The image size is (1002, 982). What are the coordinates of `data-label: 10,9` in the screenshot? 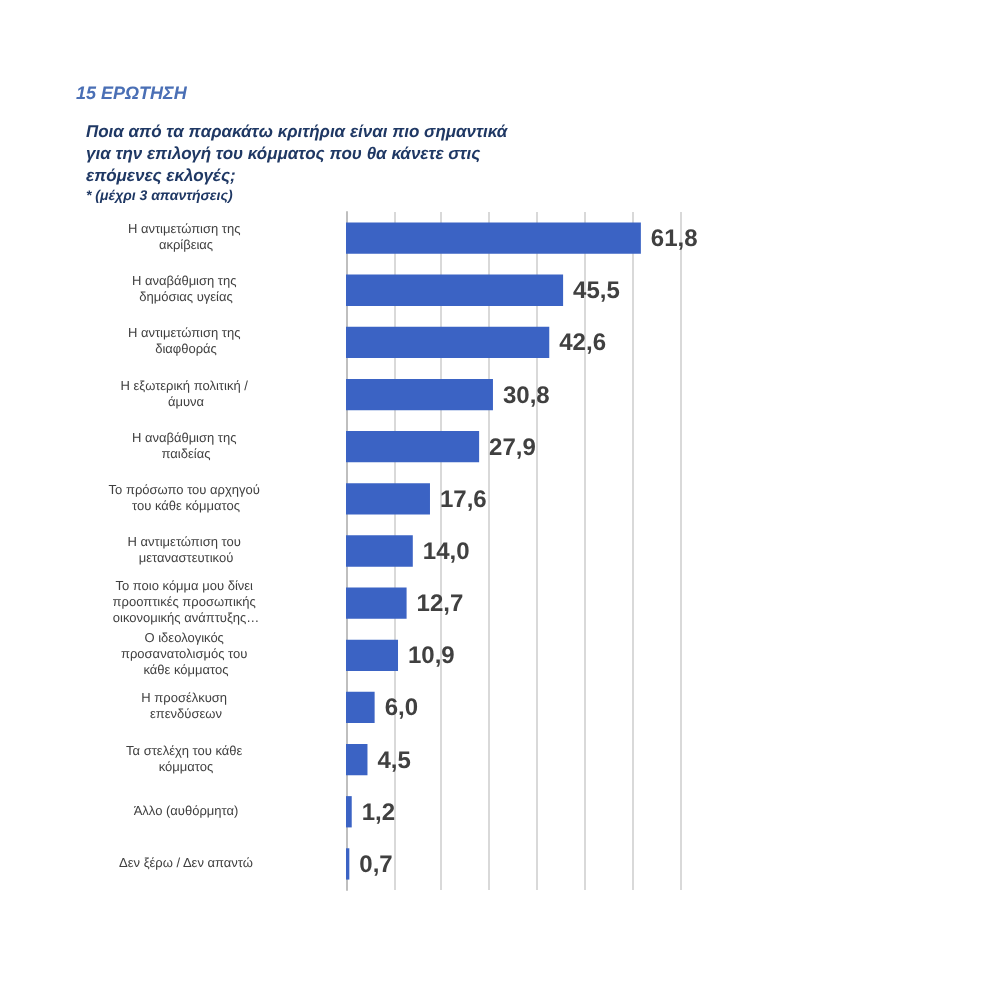 It's located at (432, 655).